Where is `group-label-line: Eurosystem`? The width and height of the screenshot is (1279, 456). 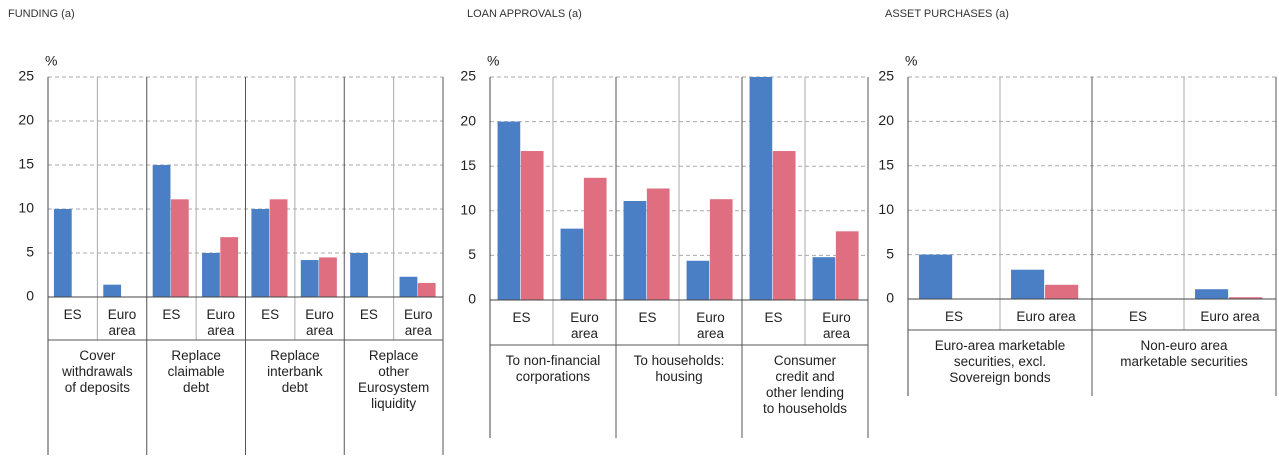
group-label-line: Eurosystem is located at coordinates (393, 387).